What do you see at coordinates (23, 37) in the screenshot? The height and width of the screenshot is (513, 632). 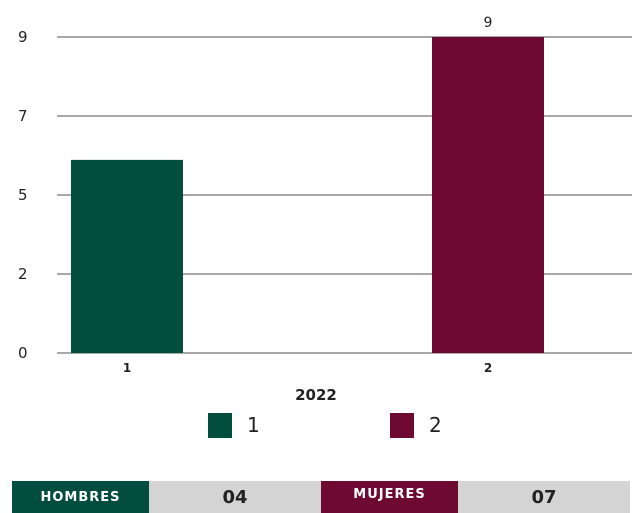 I see `y-tick-label: 9` at bounding box center [23, 37].